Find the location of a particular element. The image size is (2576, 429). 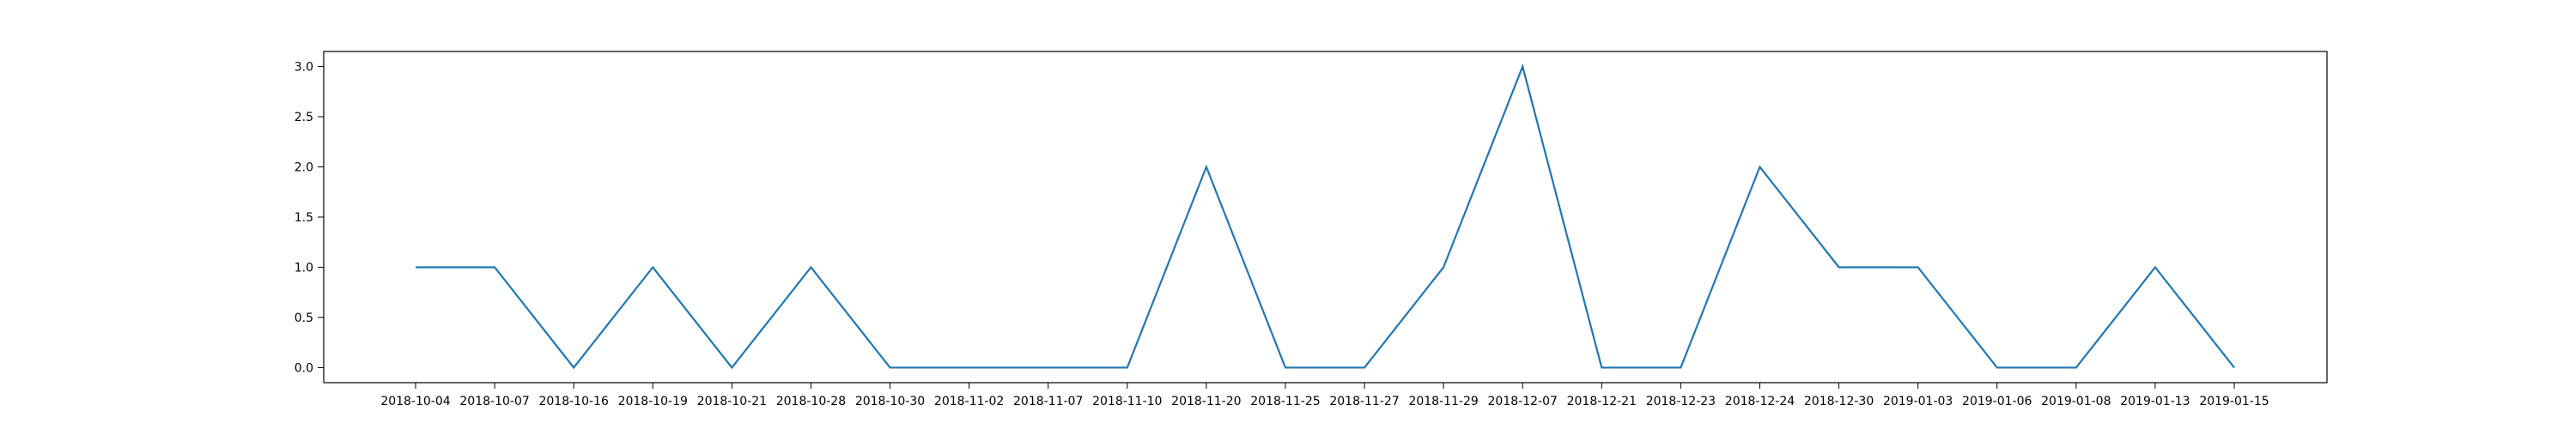

x-tick-label: 2019-01-03 is located at coordinates (1918, 401).